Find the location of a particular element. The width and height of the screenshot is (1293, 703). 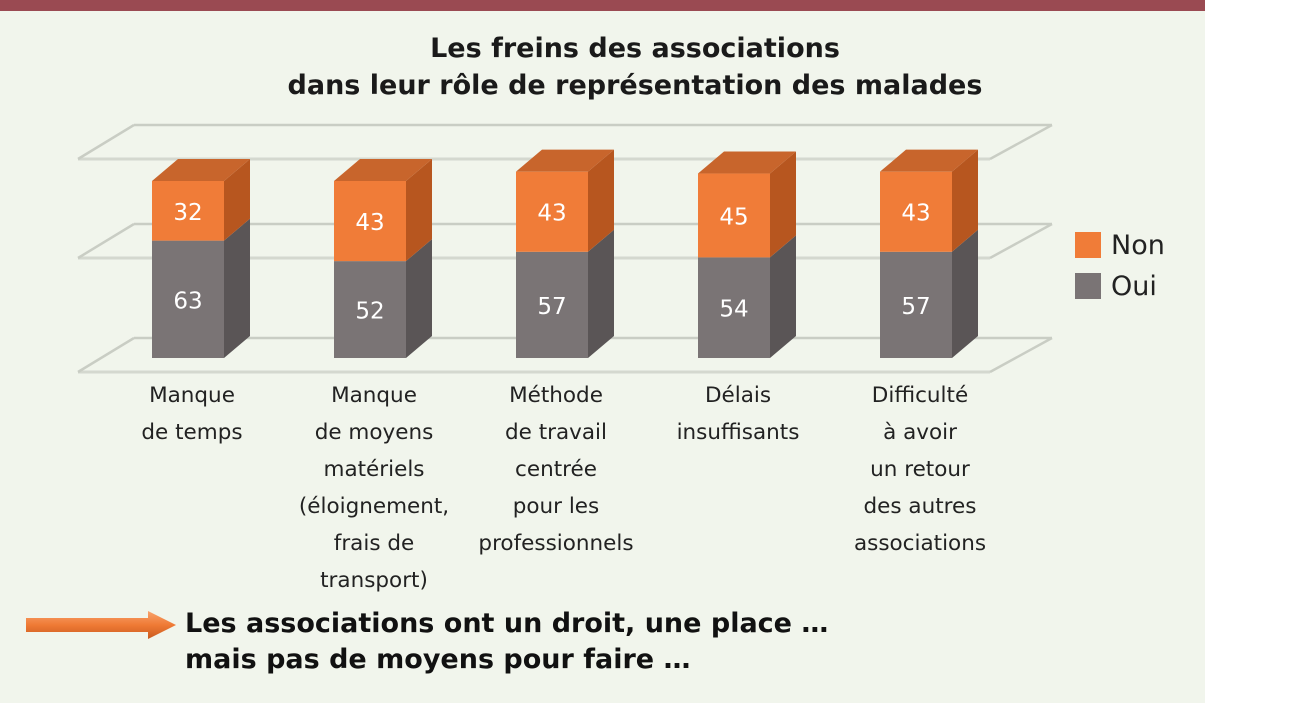

data-label-oui: 52 is located at coordinates (369, 312).